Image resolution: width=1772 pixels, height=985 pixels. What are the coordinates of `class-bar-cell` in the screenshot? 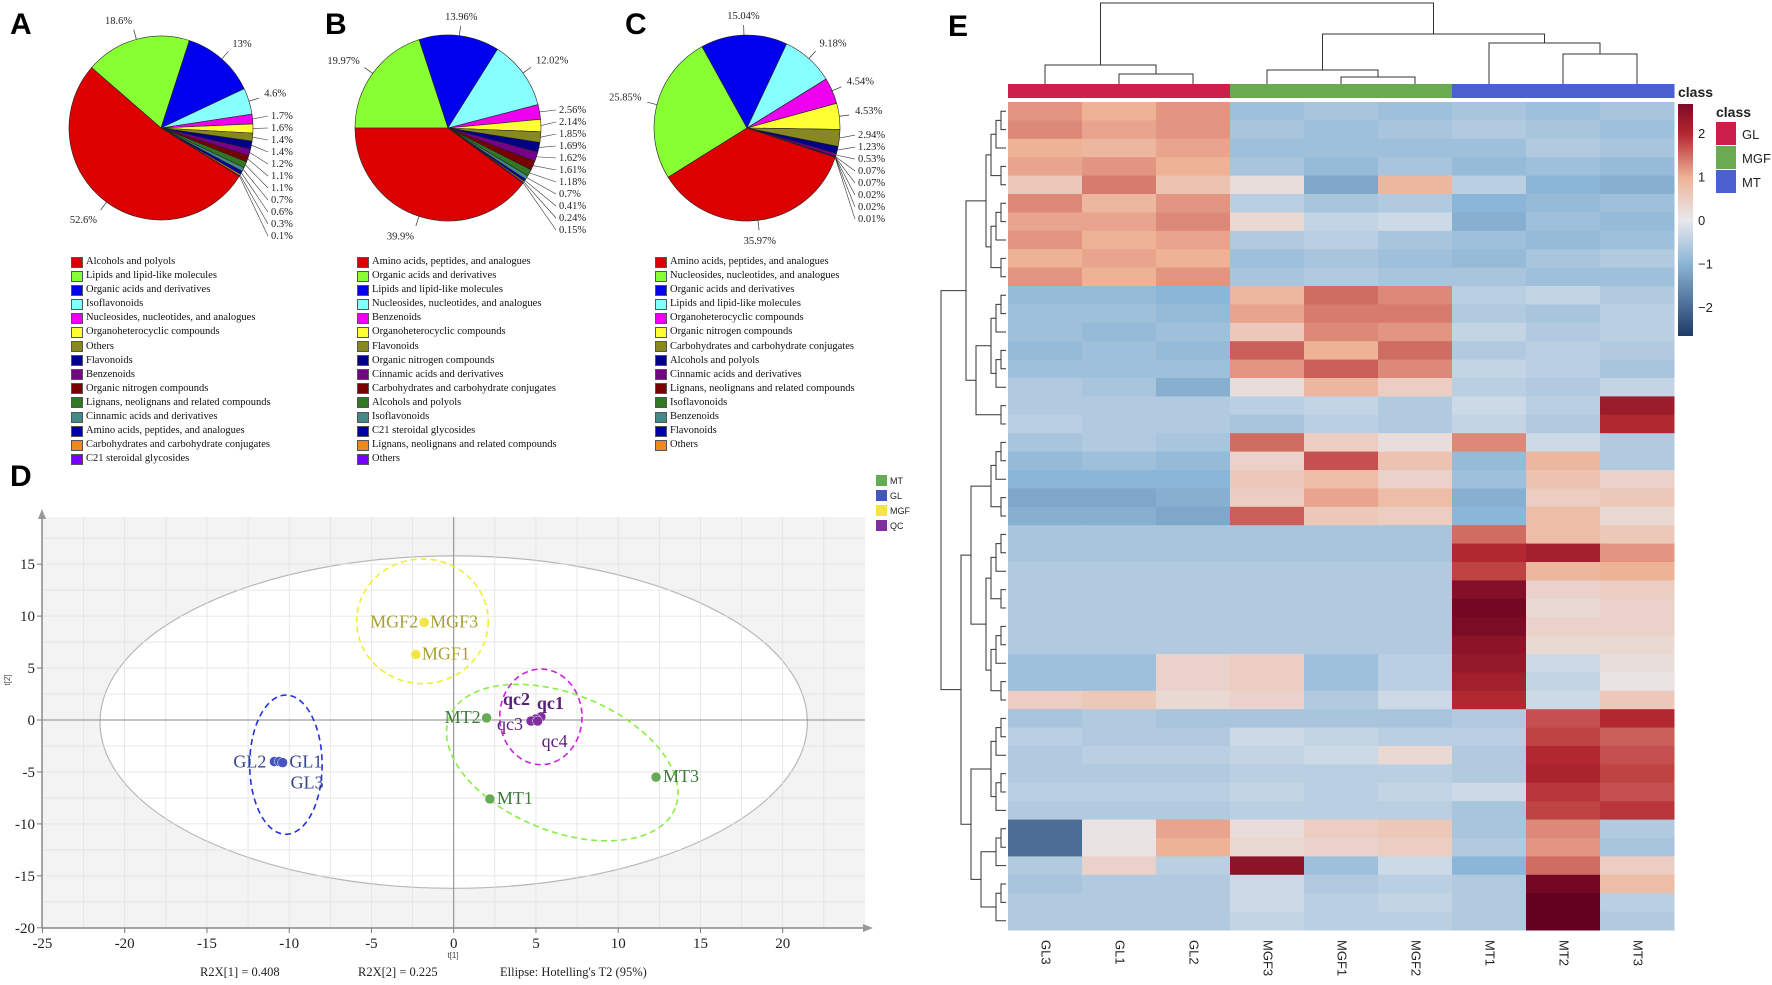 It's located at (1563, 91).